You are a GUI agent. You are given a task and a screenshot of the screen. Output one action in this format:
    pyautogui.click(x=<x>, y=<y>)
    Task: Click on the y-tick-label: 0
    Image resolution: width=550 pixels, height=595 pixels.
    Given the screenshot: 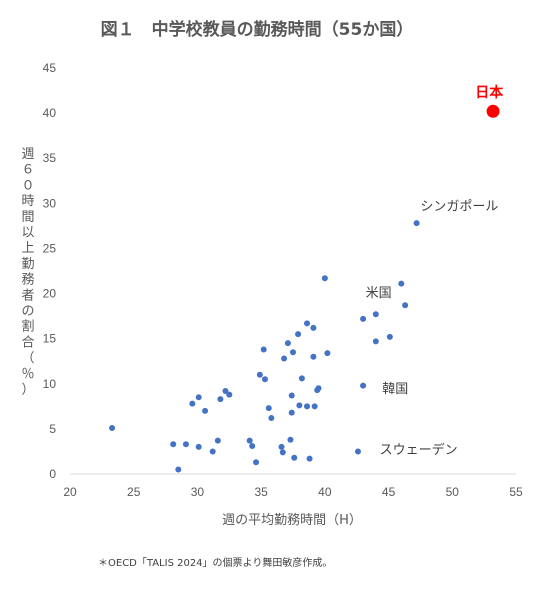 What is the action you would take?
    pyautogui.click(x=52, y=474)
    